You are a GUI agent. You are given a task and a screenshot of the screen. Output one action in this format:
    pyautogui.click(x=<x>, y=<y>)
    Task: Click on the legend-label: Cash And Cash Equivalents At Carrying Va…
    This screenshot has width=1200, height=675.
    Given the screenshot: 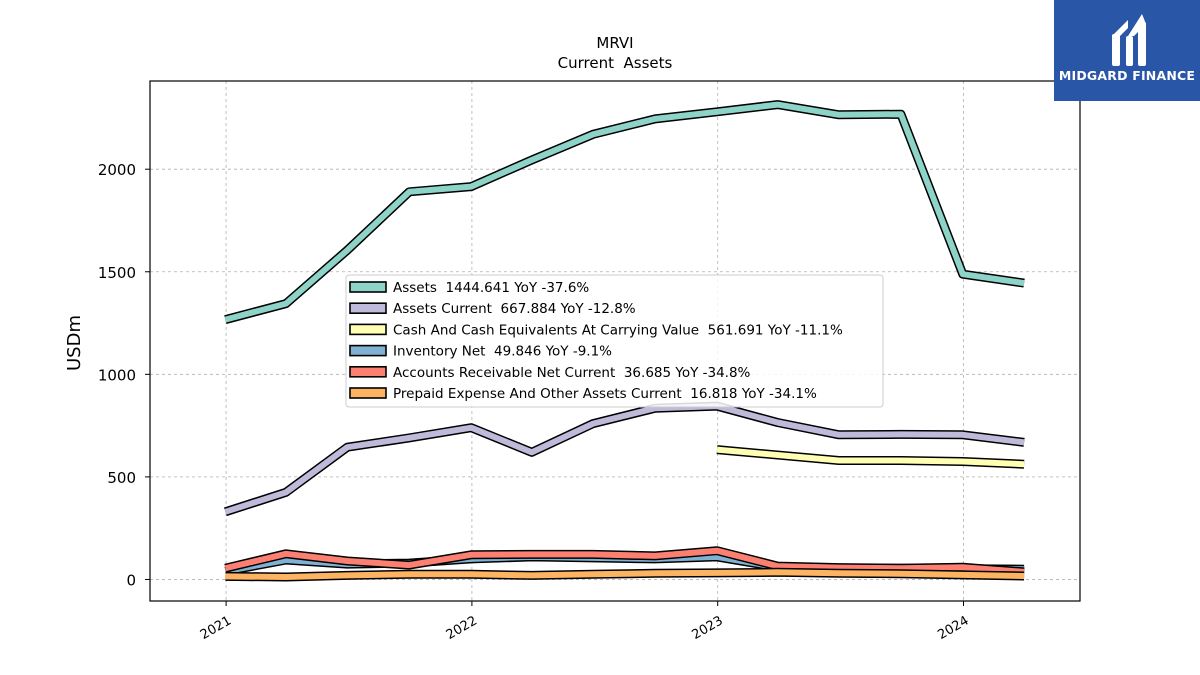 What is the action you would take?
    pyautogui.click(x=618, y=330)
    